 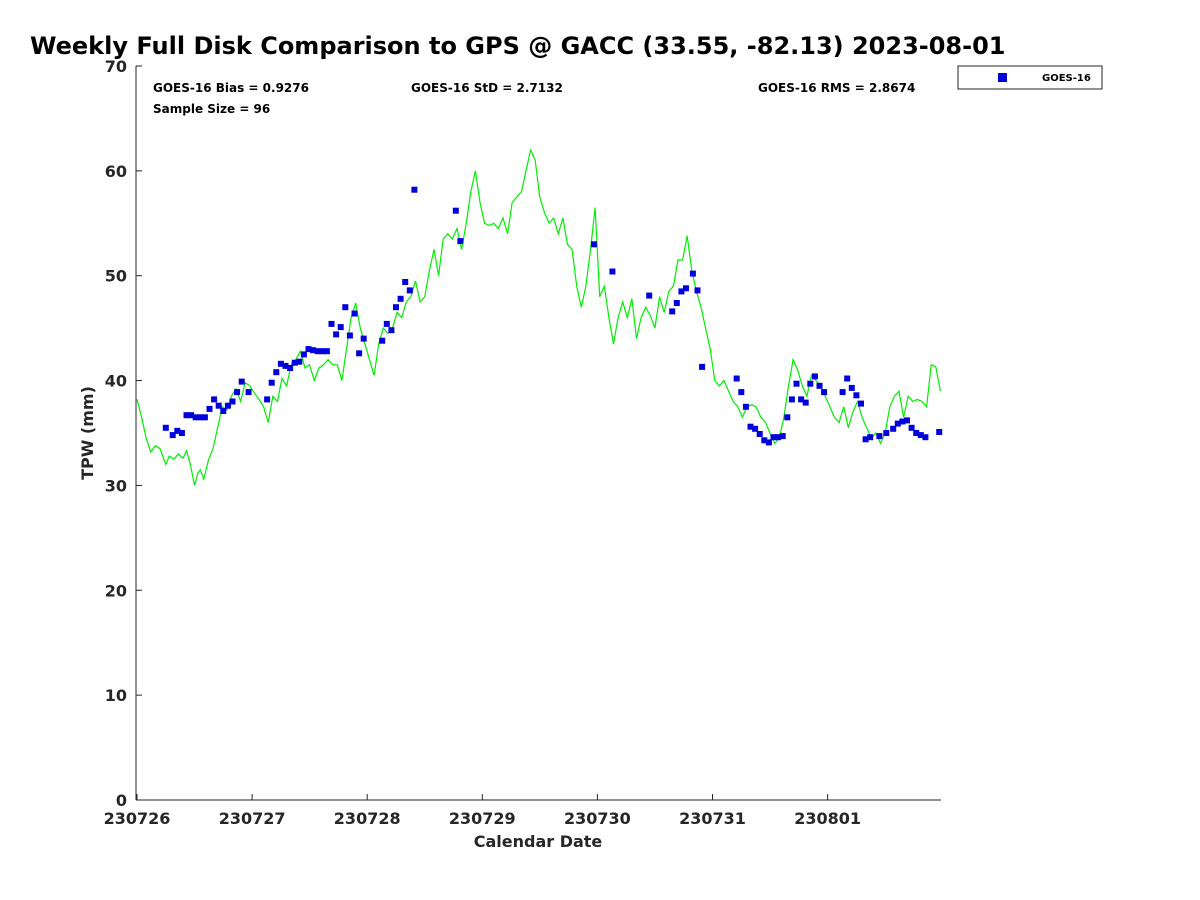 I want to click on y-tick-label: 50, so click(x=116, y=276).